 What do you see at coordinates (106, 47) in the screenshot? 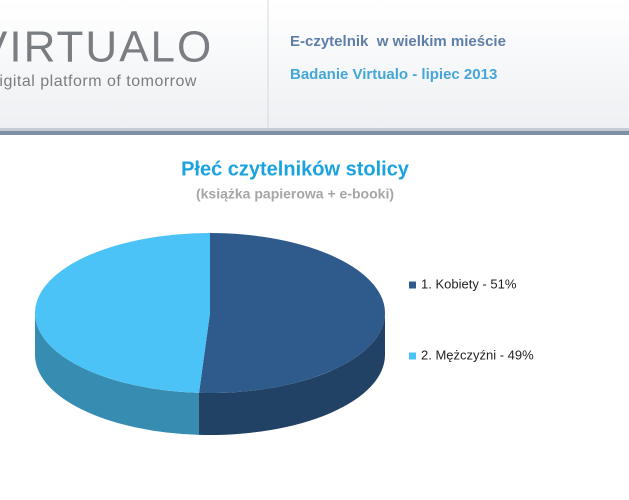
I see `logo: VIRTUALO` at bounding box center [106, 47].